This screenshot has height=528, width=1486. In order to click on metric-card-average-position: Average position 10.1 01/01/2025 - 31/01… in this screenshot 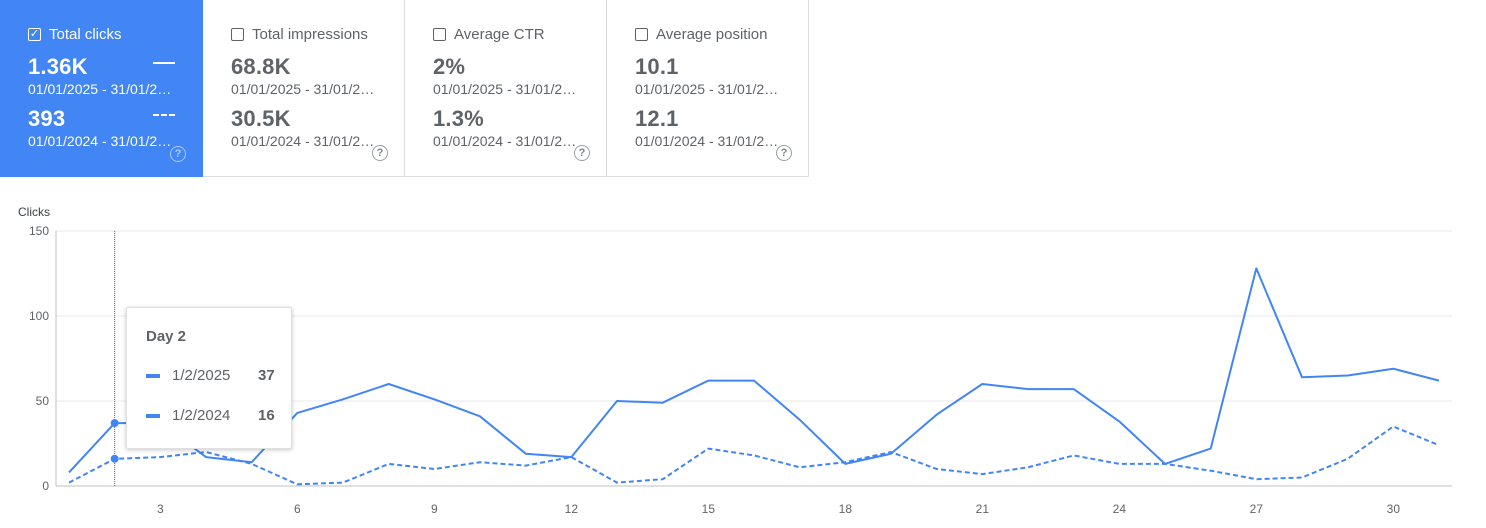, I will do `click(708, 88)`.